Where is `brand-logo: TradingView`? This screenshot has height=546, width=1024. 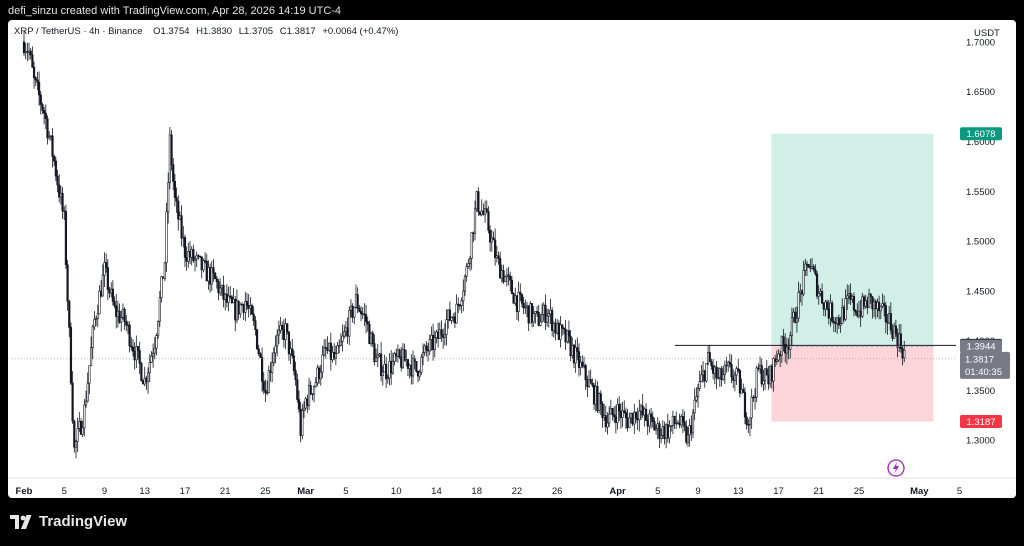 brand-logo: TradingView is located at coordinates (68, 521).